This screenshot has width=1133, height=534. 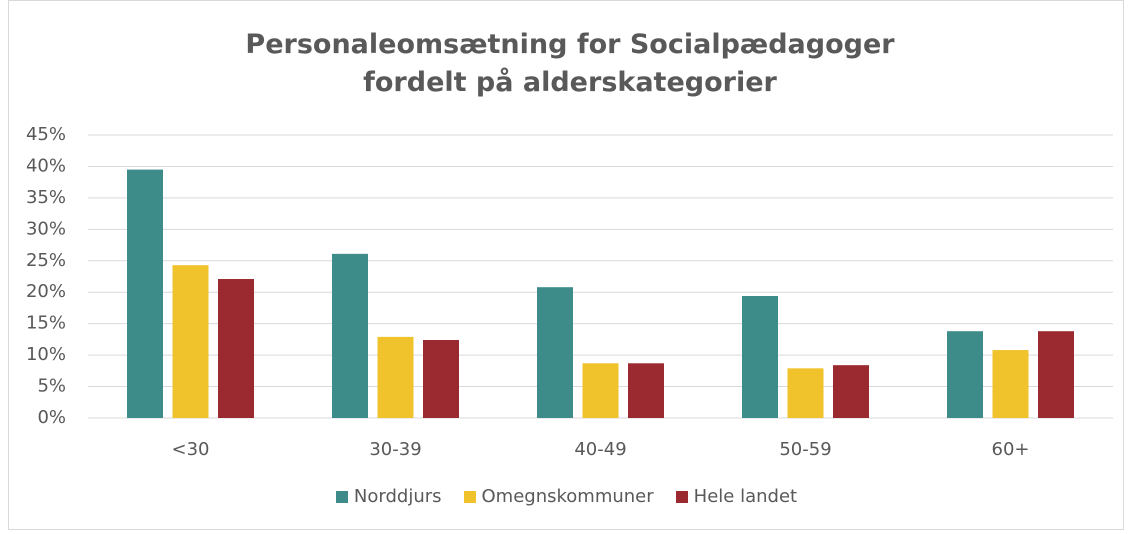 What do you see at coordinates (46, 291) in the screenshot?
I see `y-tick-label: 20%` at bounding box center [46, 291].